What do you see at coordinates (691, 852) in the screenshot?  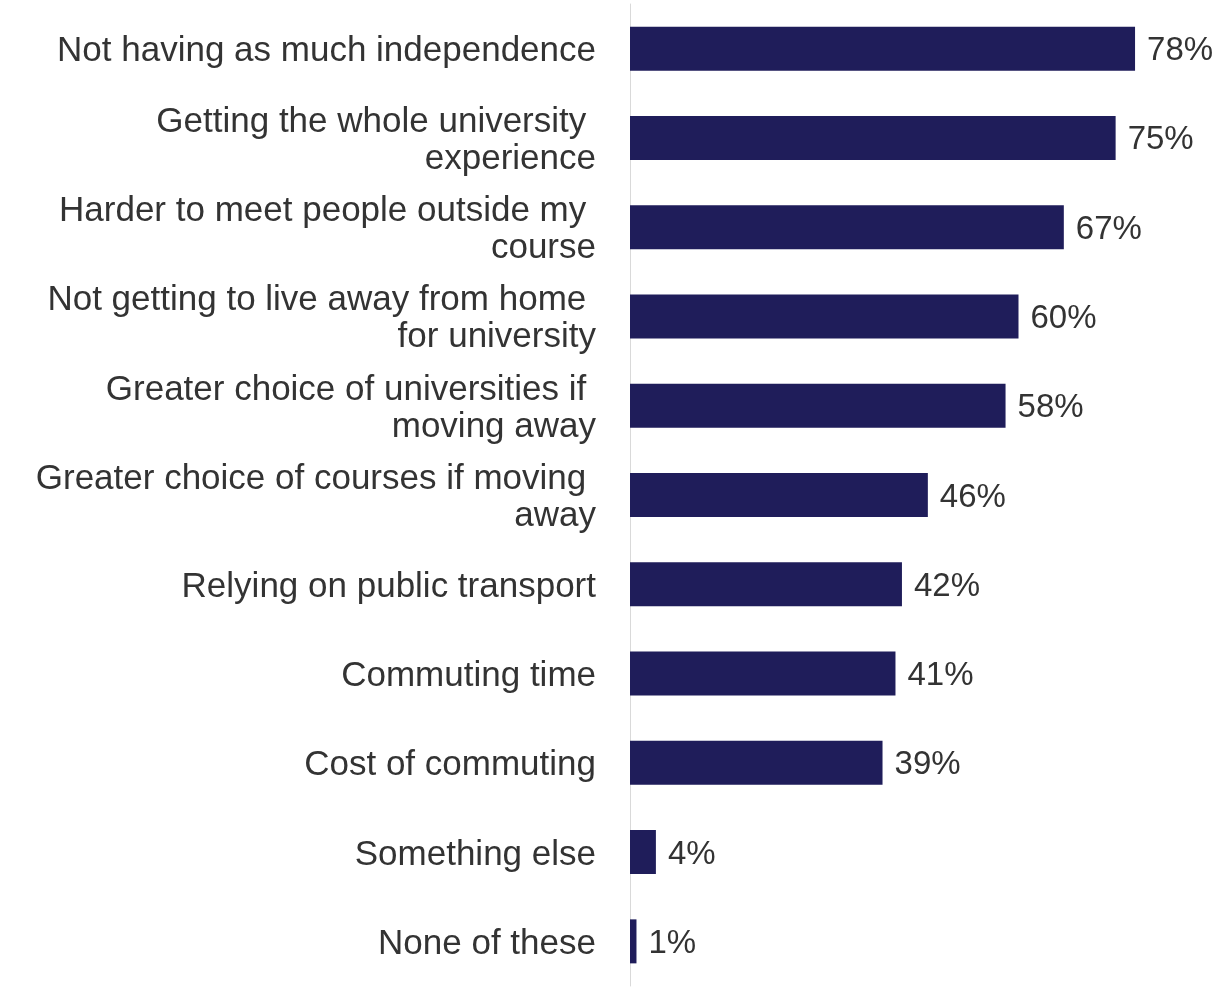 I see `data-label: 4%` at bounding box center [691, 852].